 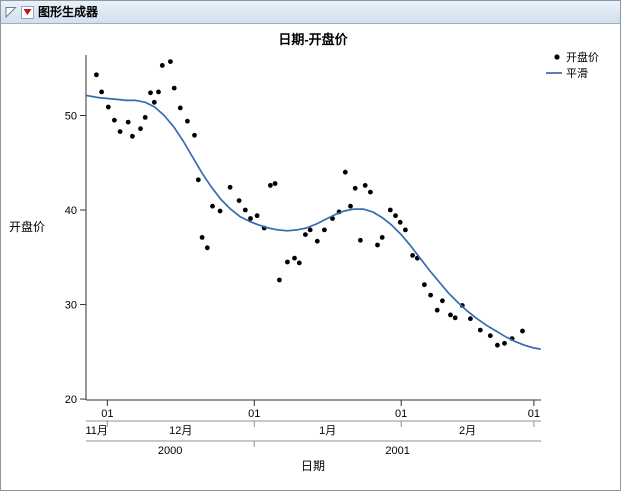 I want to click on legend-point-marker, so click(x=557, y=57).